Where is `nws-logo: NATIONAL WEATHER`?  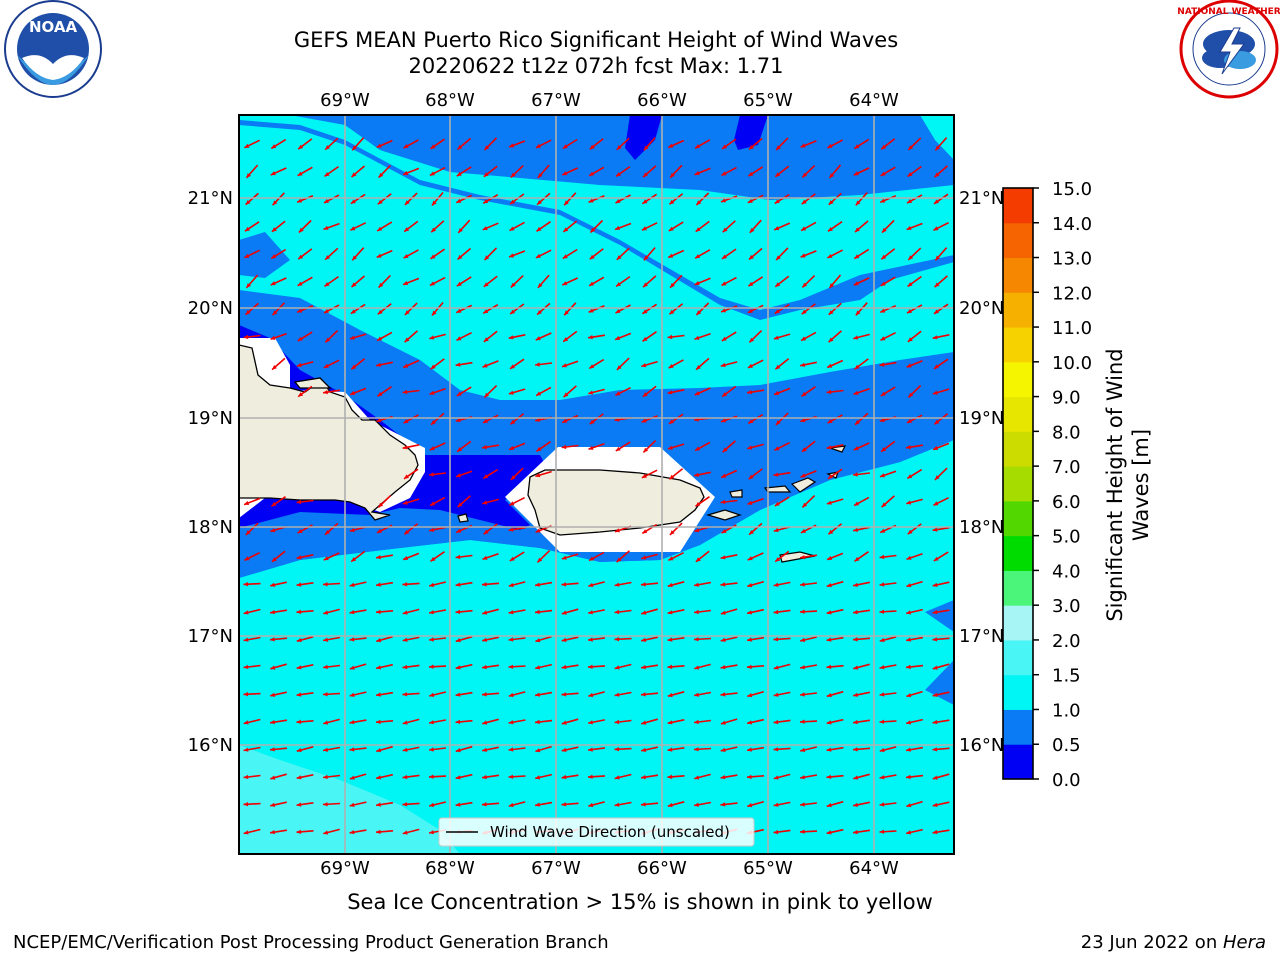 nws-logo: NATIONAL WEATHER is located at coordinates (1228, 49).